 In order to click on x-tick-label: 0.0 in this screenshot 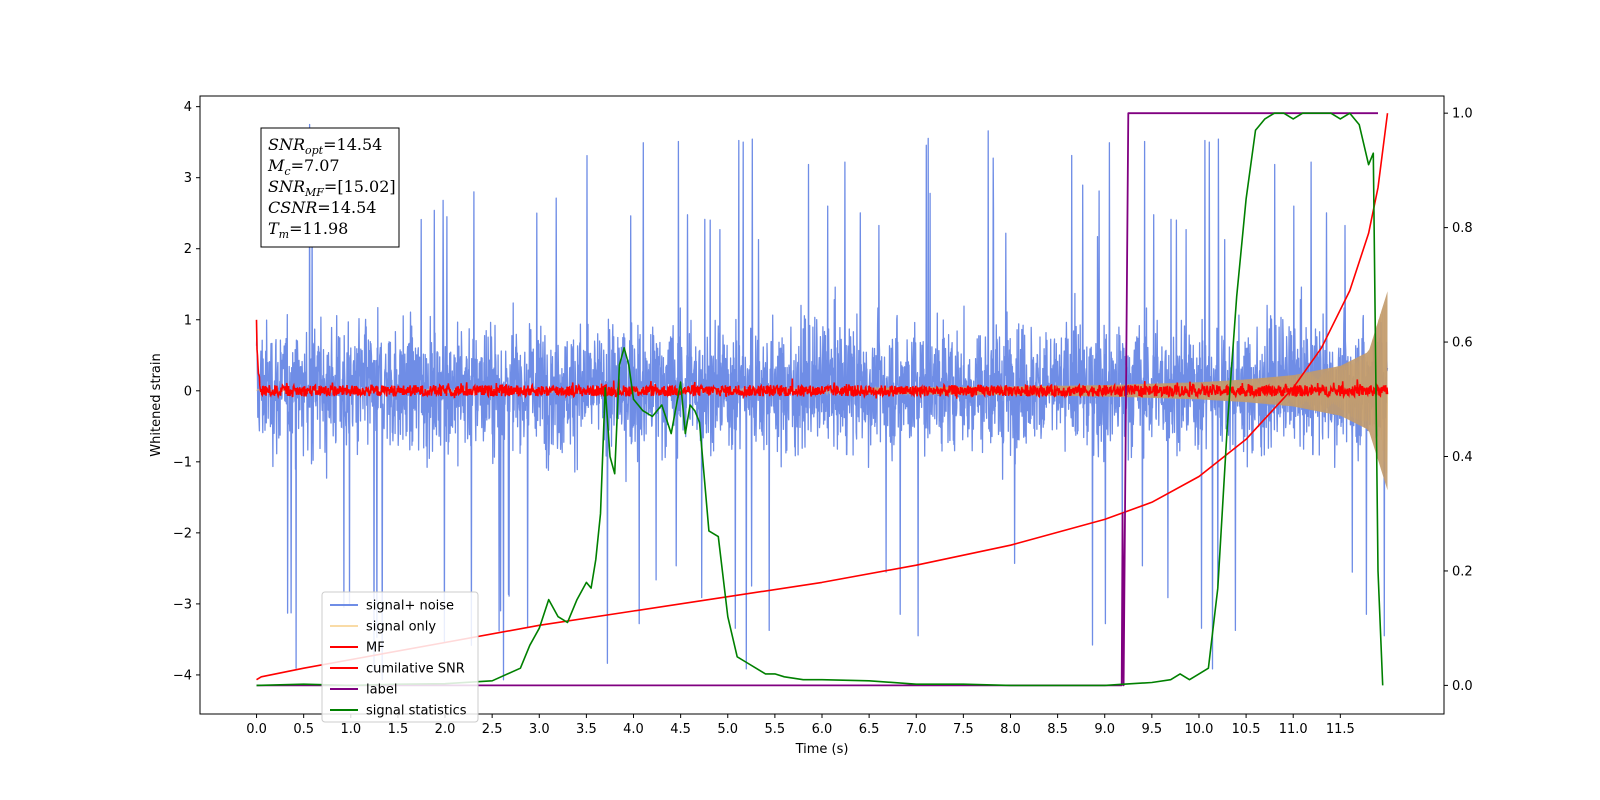, I will do `click(256, 729)`.